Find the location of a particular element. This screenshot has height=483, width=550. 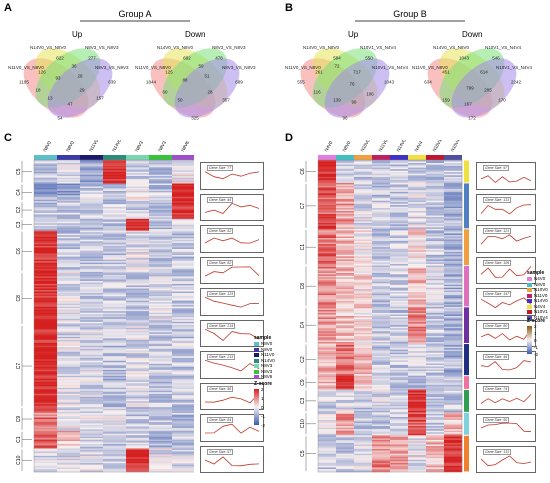

cluster-label: C2 is located at coordinates (19, 210).